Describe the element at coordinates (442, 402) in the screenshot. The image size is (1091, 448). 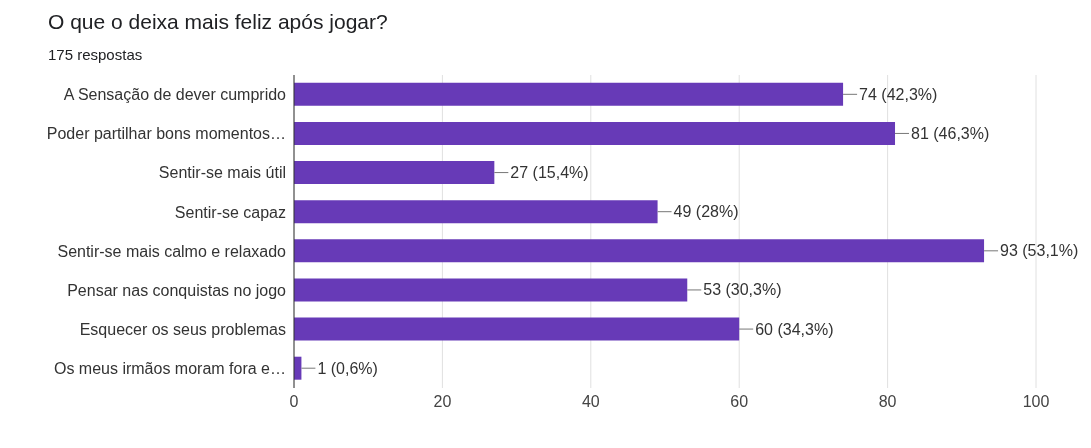
I see `x-tick-label: 20` at that location.